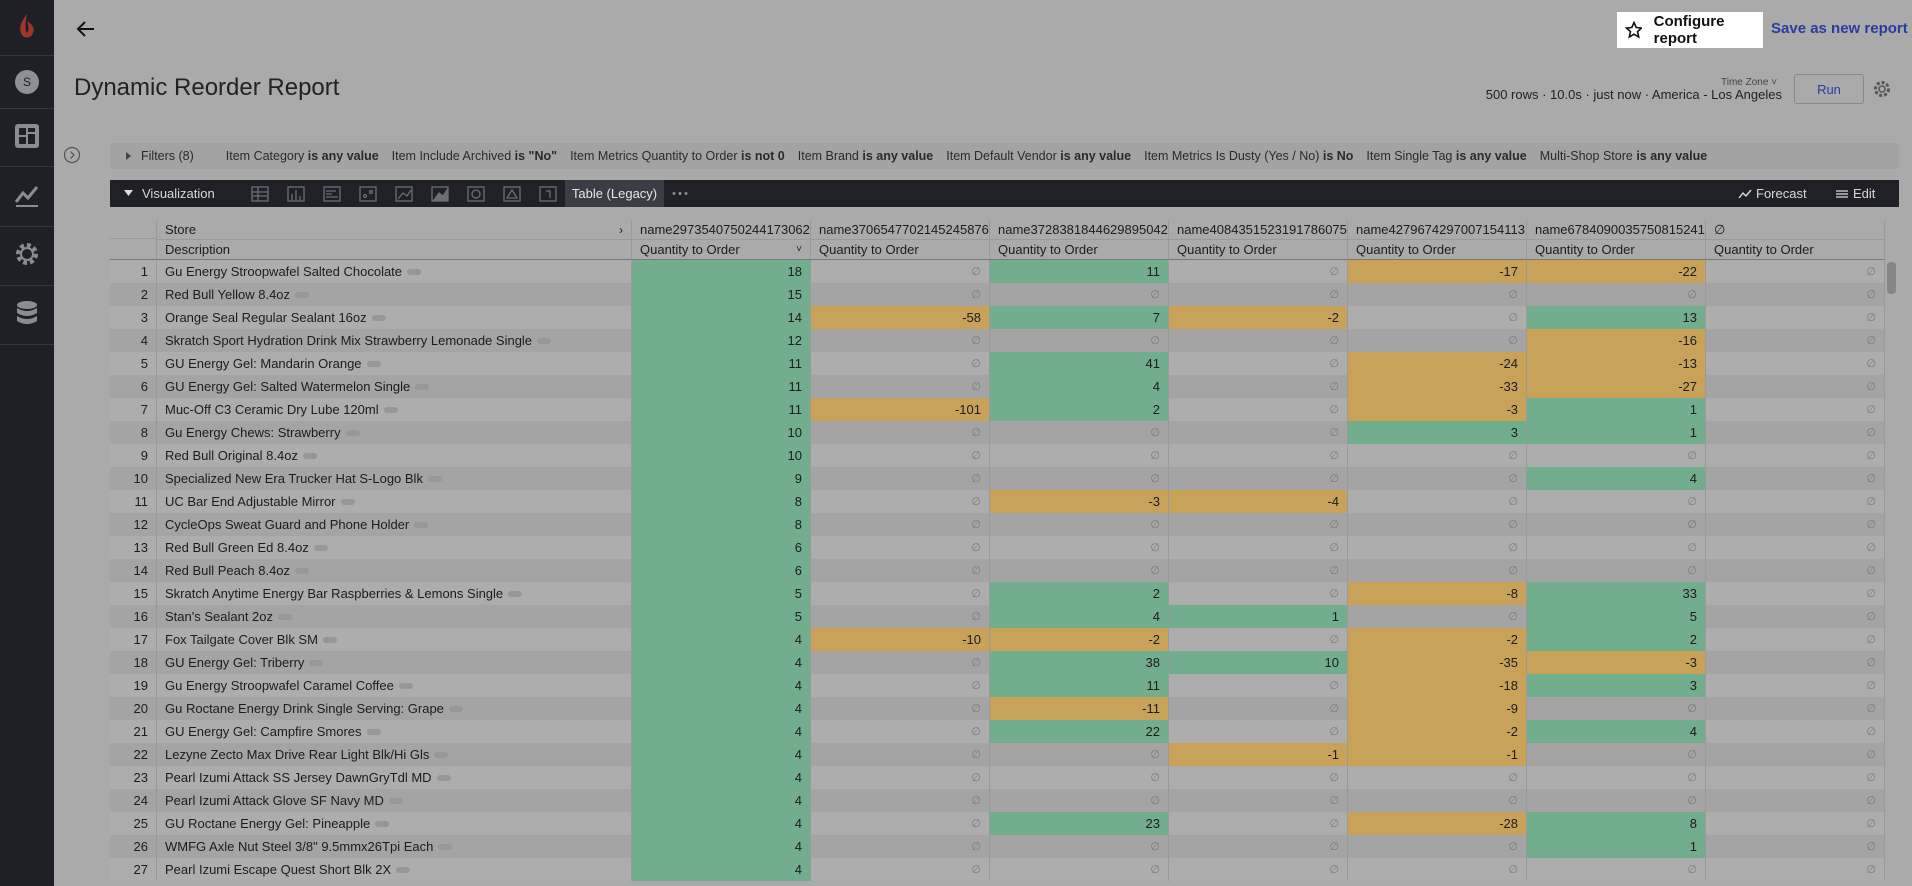 The image size is (1912, 886). Describe the element at coordinates (133, 294) in the screenshot. I see `row-number: 2` at that location.